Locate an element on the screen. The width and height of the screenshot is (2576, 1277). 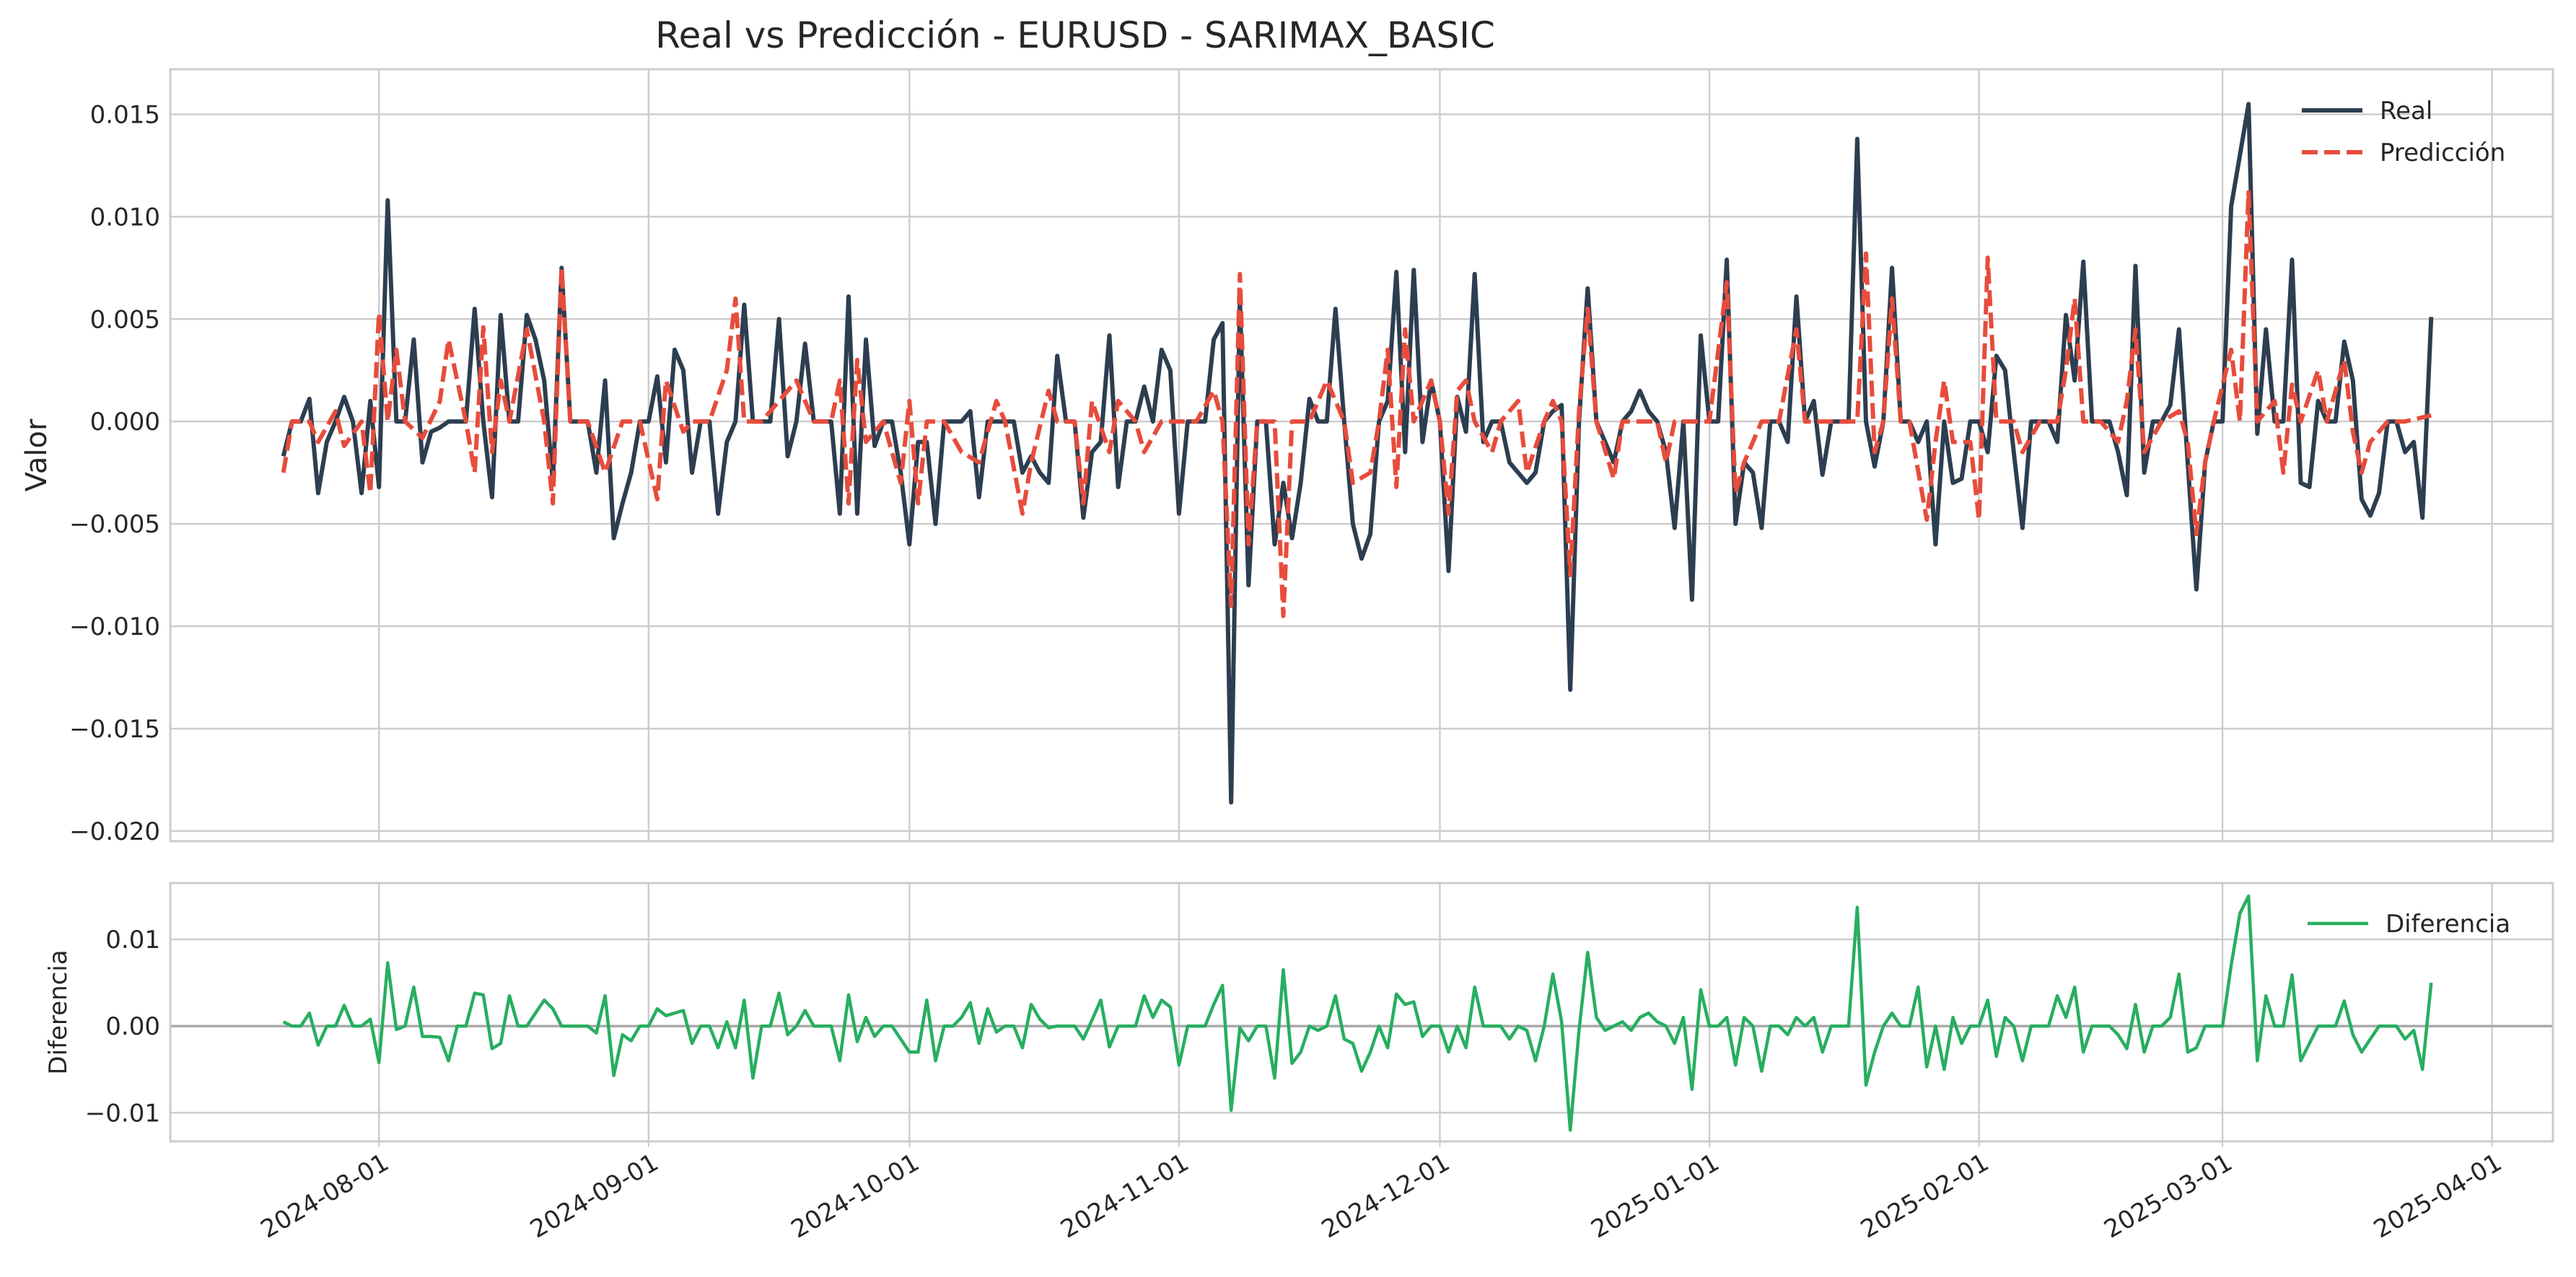
legend-label: Predicción is located at coordinates (2442, 153).